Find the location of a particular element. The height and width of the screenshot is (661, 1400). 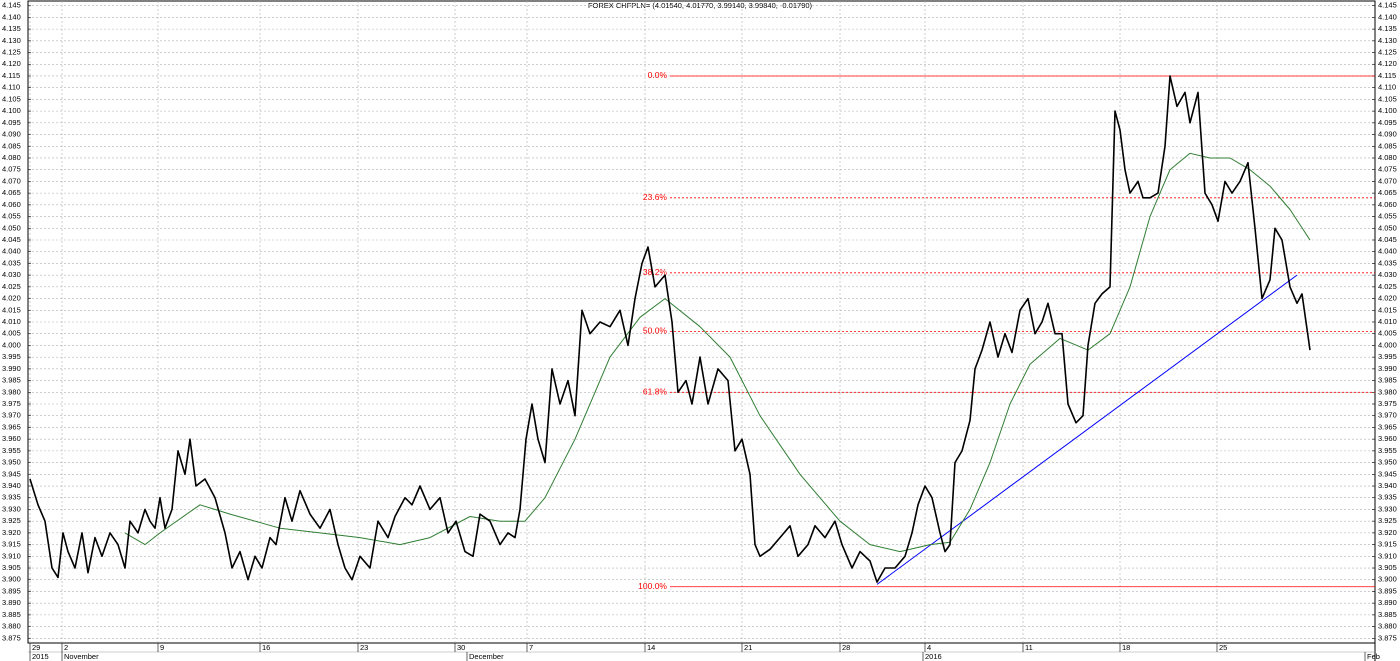

y-tick-label-right: 4.095 is located at coordinates (1387, 122).